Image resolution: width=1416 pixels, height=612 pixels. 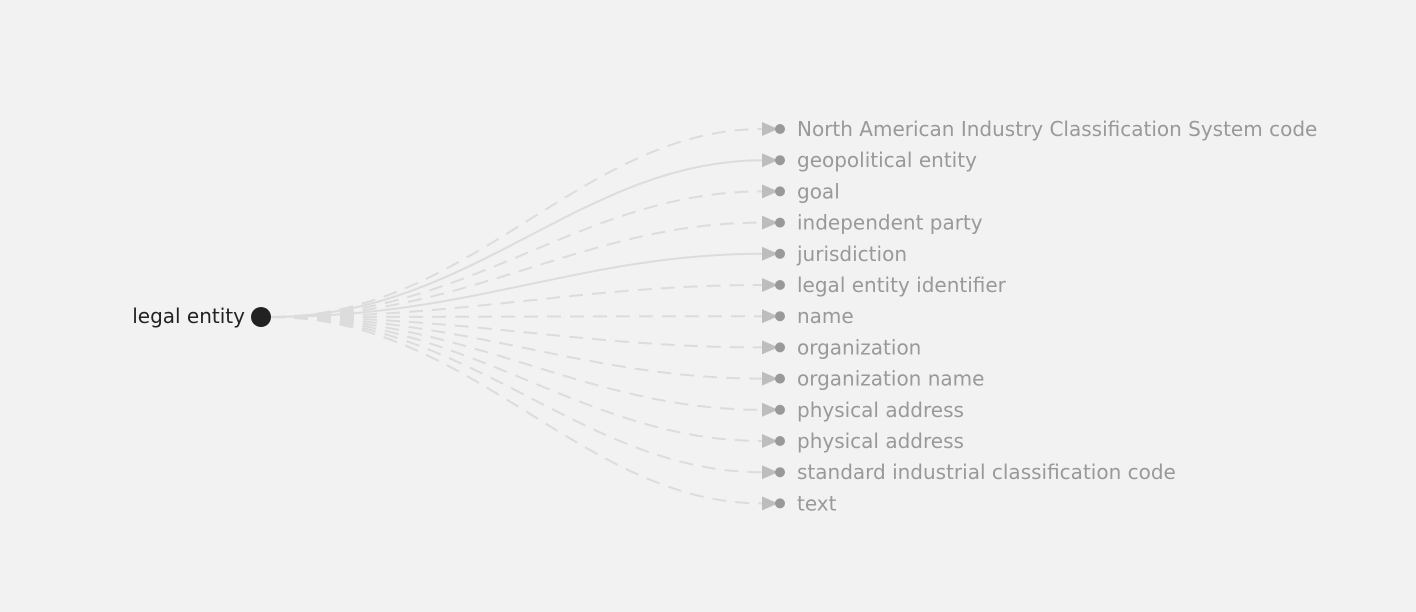 I want to click on child-node-label: standard industrial classification code, so click(x=986, y=472).